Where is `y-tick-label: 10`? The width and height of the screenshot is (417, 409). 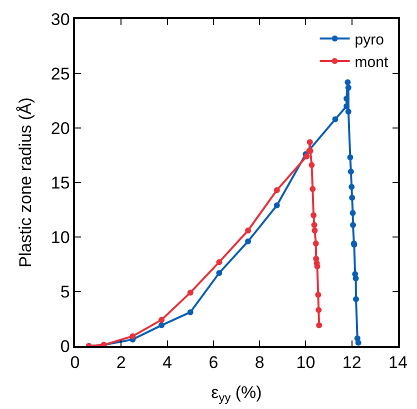 y-tick-label: 10 is located at coordinates (60, 237).